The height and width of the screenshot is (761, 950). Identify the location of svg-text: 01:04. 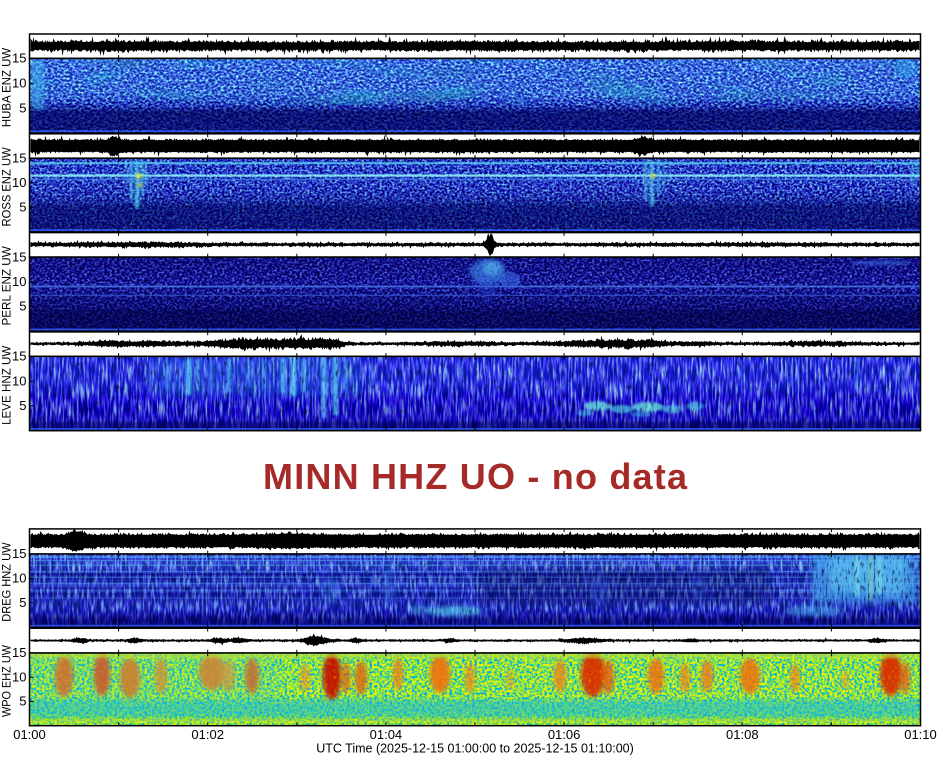
(386, 734).